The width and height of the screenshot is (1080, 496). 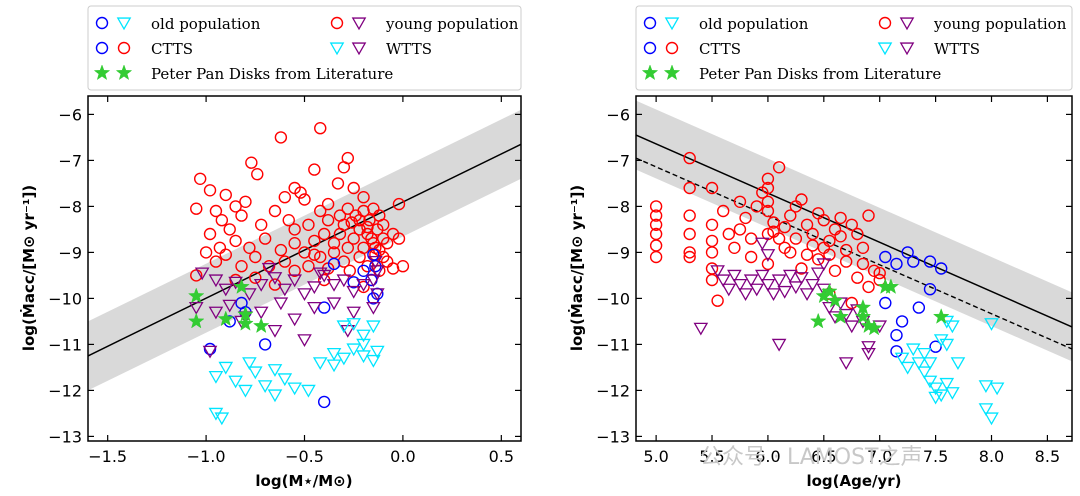 I want to click on y-tick-label: −13, so click(x=613, y=436).